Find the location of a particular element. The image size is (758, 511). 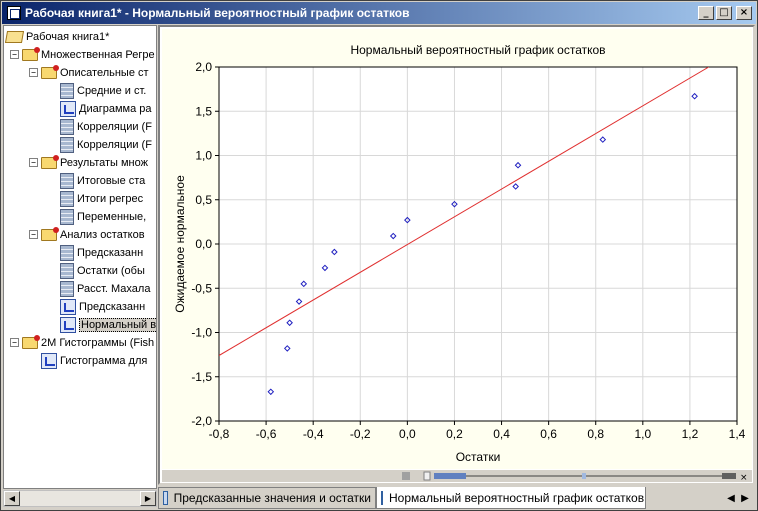

x-tick-label: 0,4 is located at coordinates (501, 434).